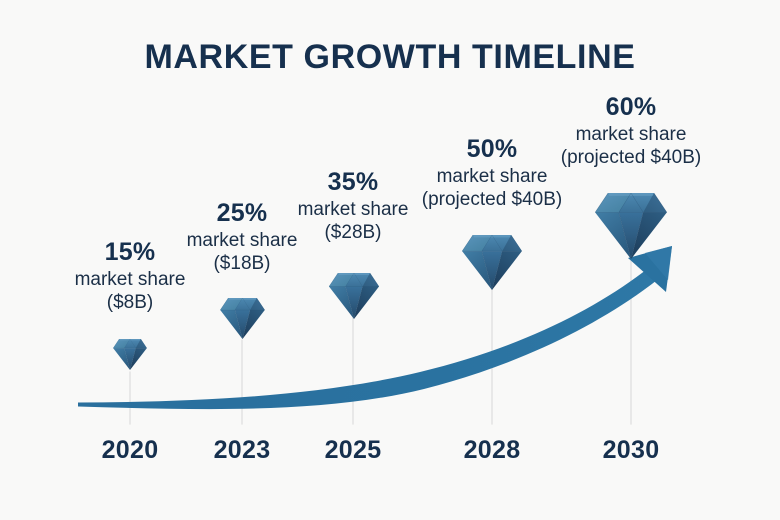 The height and width of the screenshot is (520, 780). Describe the element at coordinates (631, 226) in the screenshot. I see `gem-icon-2030` at that location.